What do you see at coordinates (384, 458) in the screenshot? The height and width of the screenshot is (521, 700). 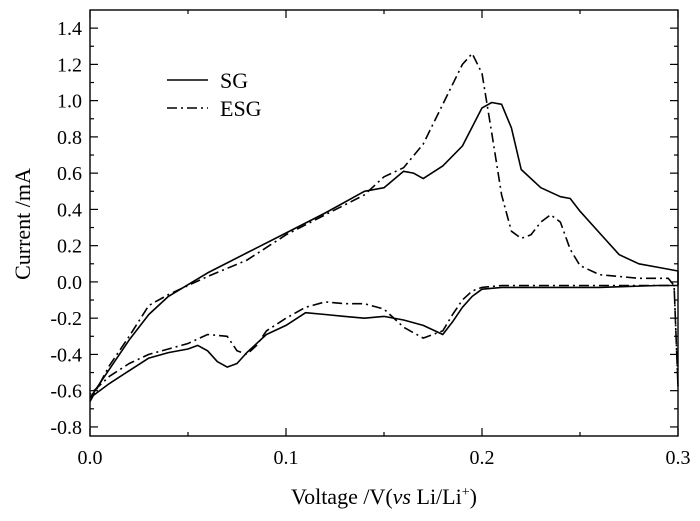 I see `x-tick-labels: 0.0 0.1 0.2 0.3` at bounding box center [384, 458].